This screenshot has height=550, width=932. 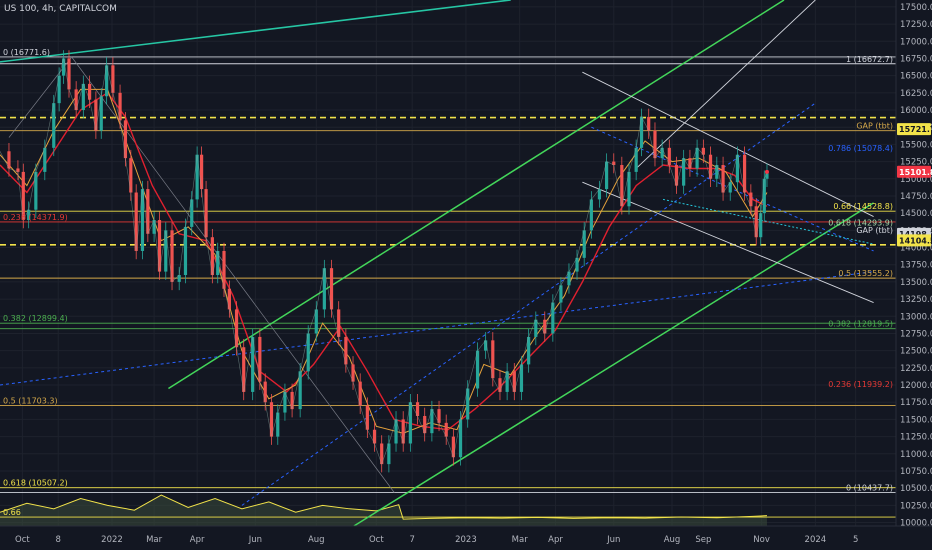 What do you see at coordinates (865, 273) in the screenshot?
I see `level-label: 0.5 (13555.2)` at bounding box center [865, 273].